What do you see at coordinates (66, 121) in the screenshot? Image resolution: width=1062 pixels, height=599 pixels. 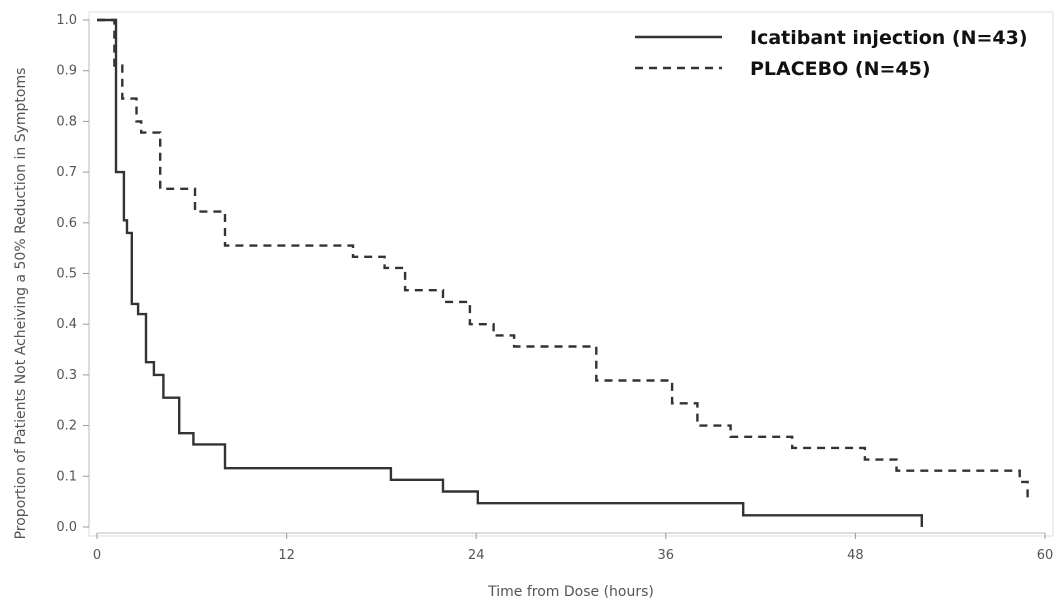 I see `y-tick-label: 0.8` at bounding box center [66, 121].